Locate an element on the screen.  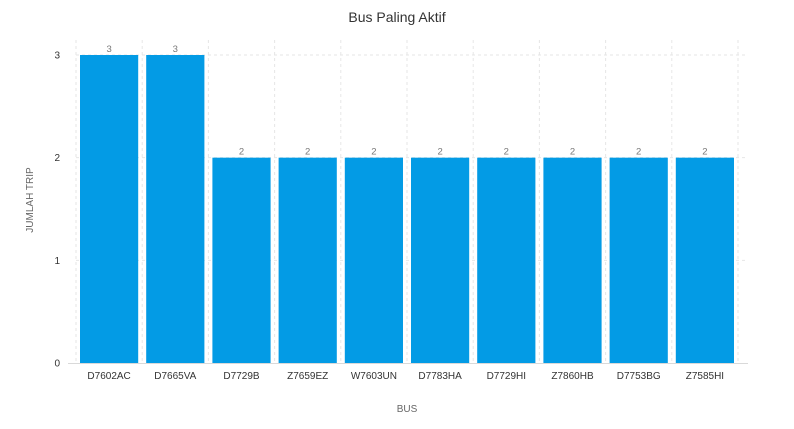
x-tick-label-z7659ez: Z7659EZ is located at coordinates (307, 376).